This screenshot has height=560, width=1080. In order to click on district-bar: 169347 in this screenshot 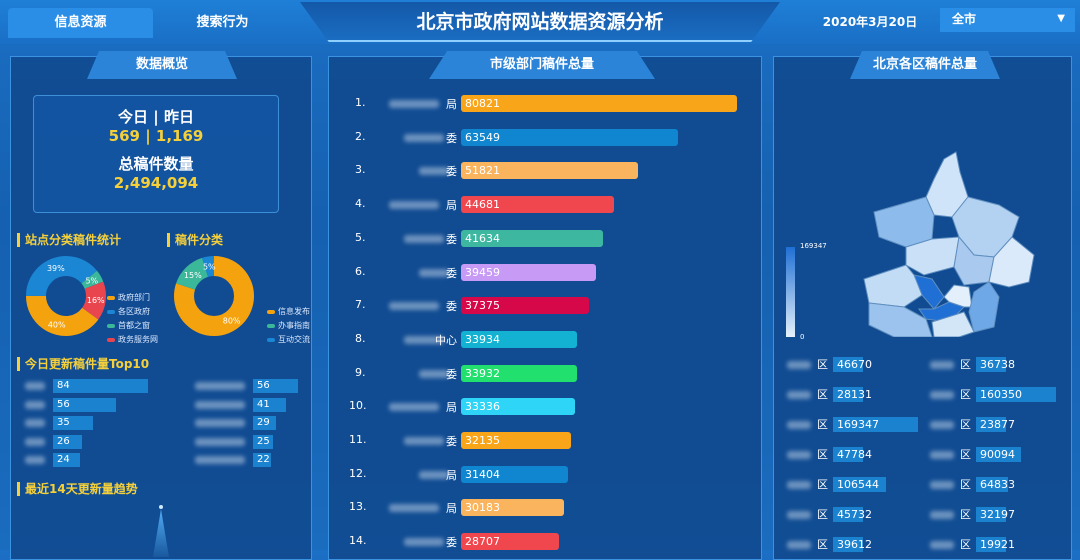, I will do `click(875, 424)`.